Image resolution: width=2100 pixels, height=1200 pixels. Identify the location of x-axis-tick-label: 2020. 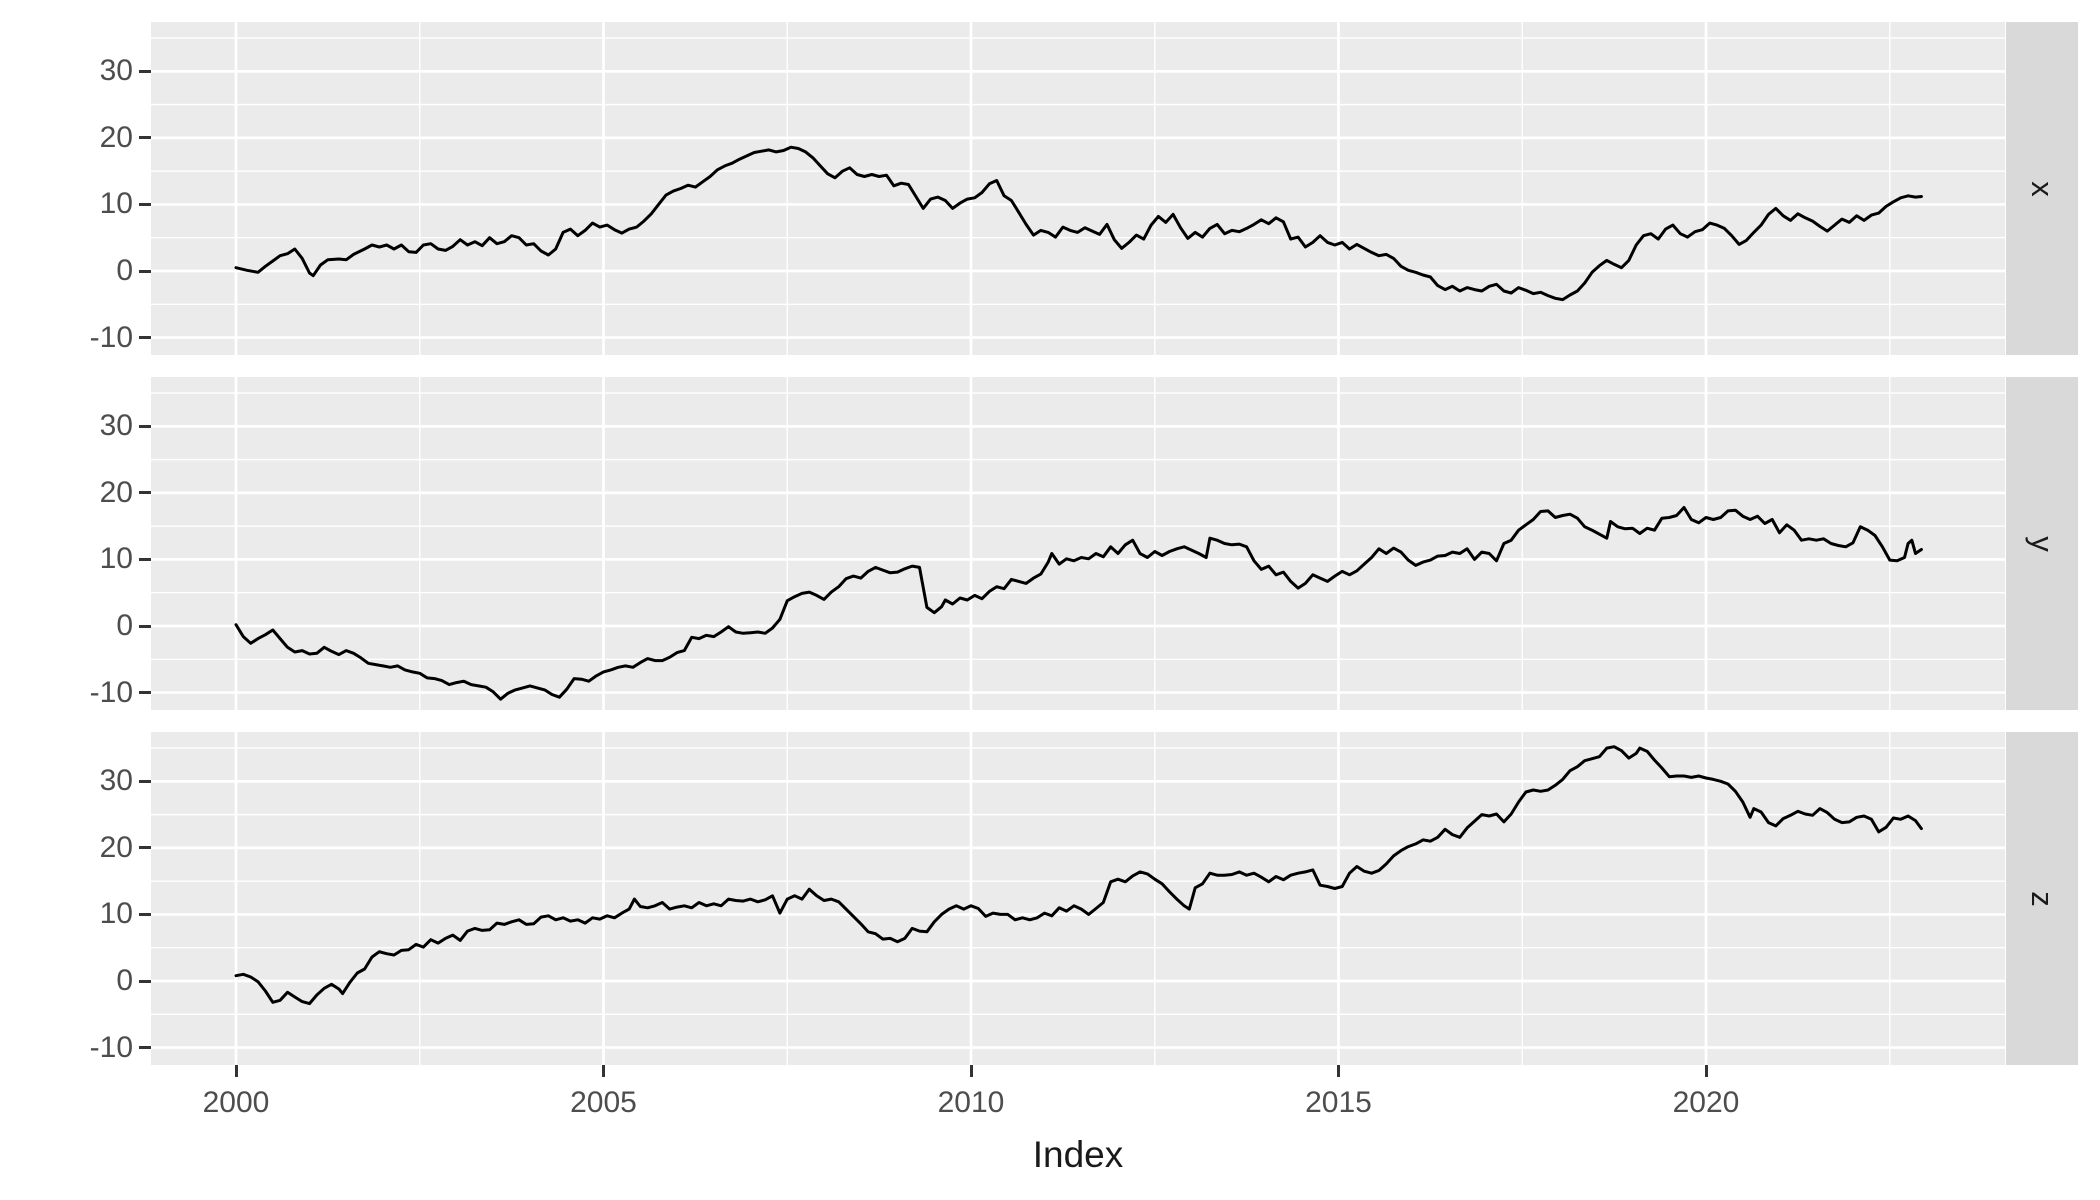
(1706, 1102).